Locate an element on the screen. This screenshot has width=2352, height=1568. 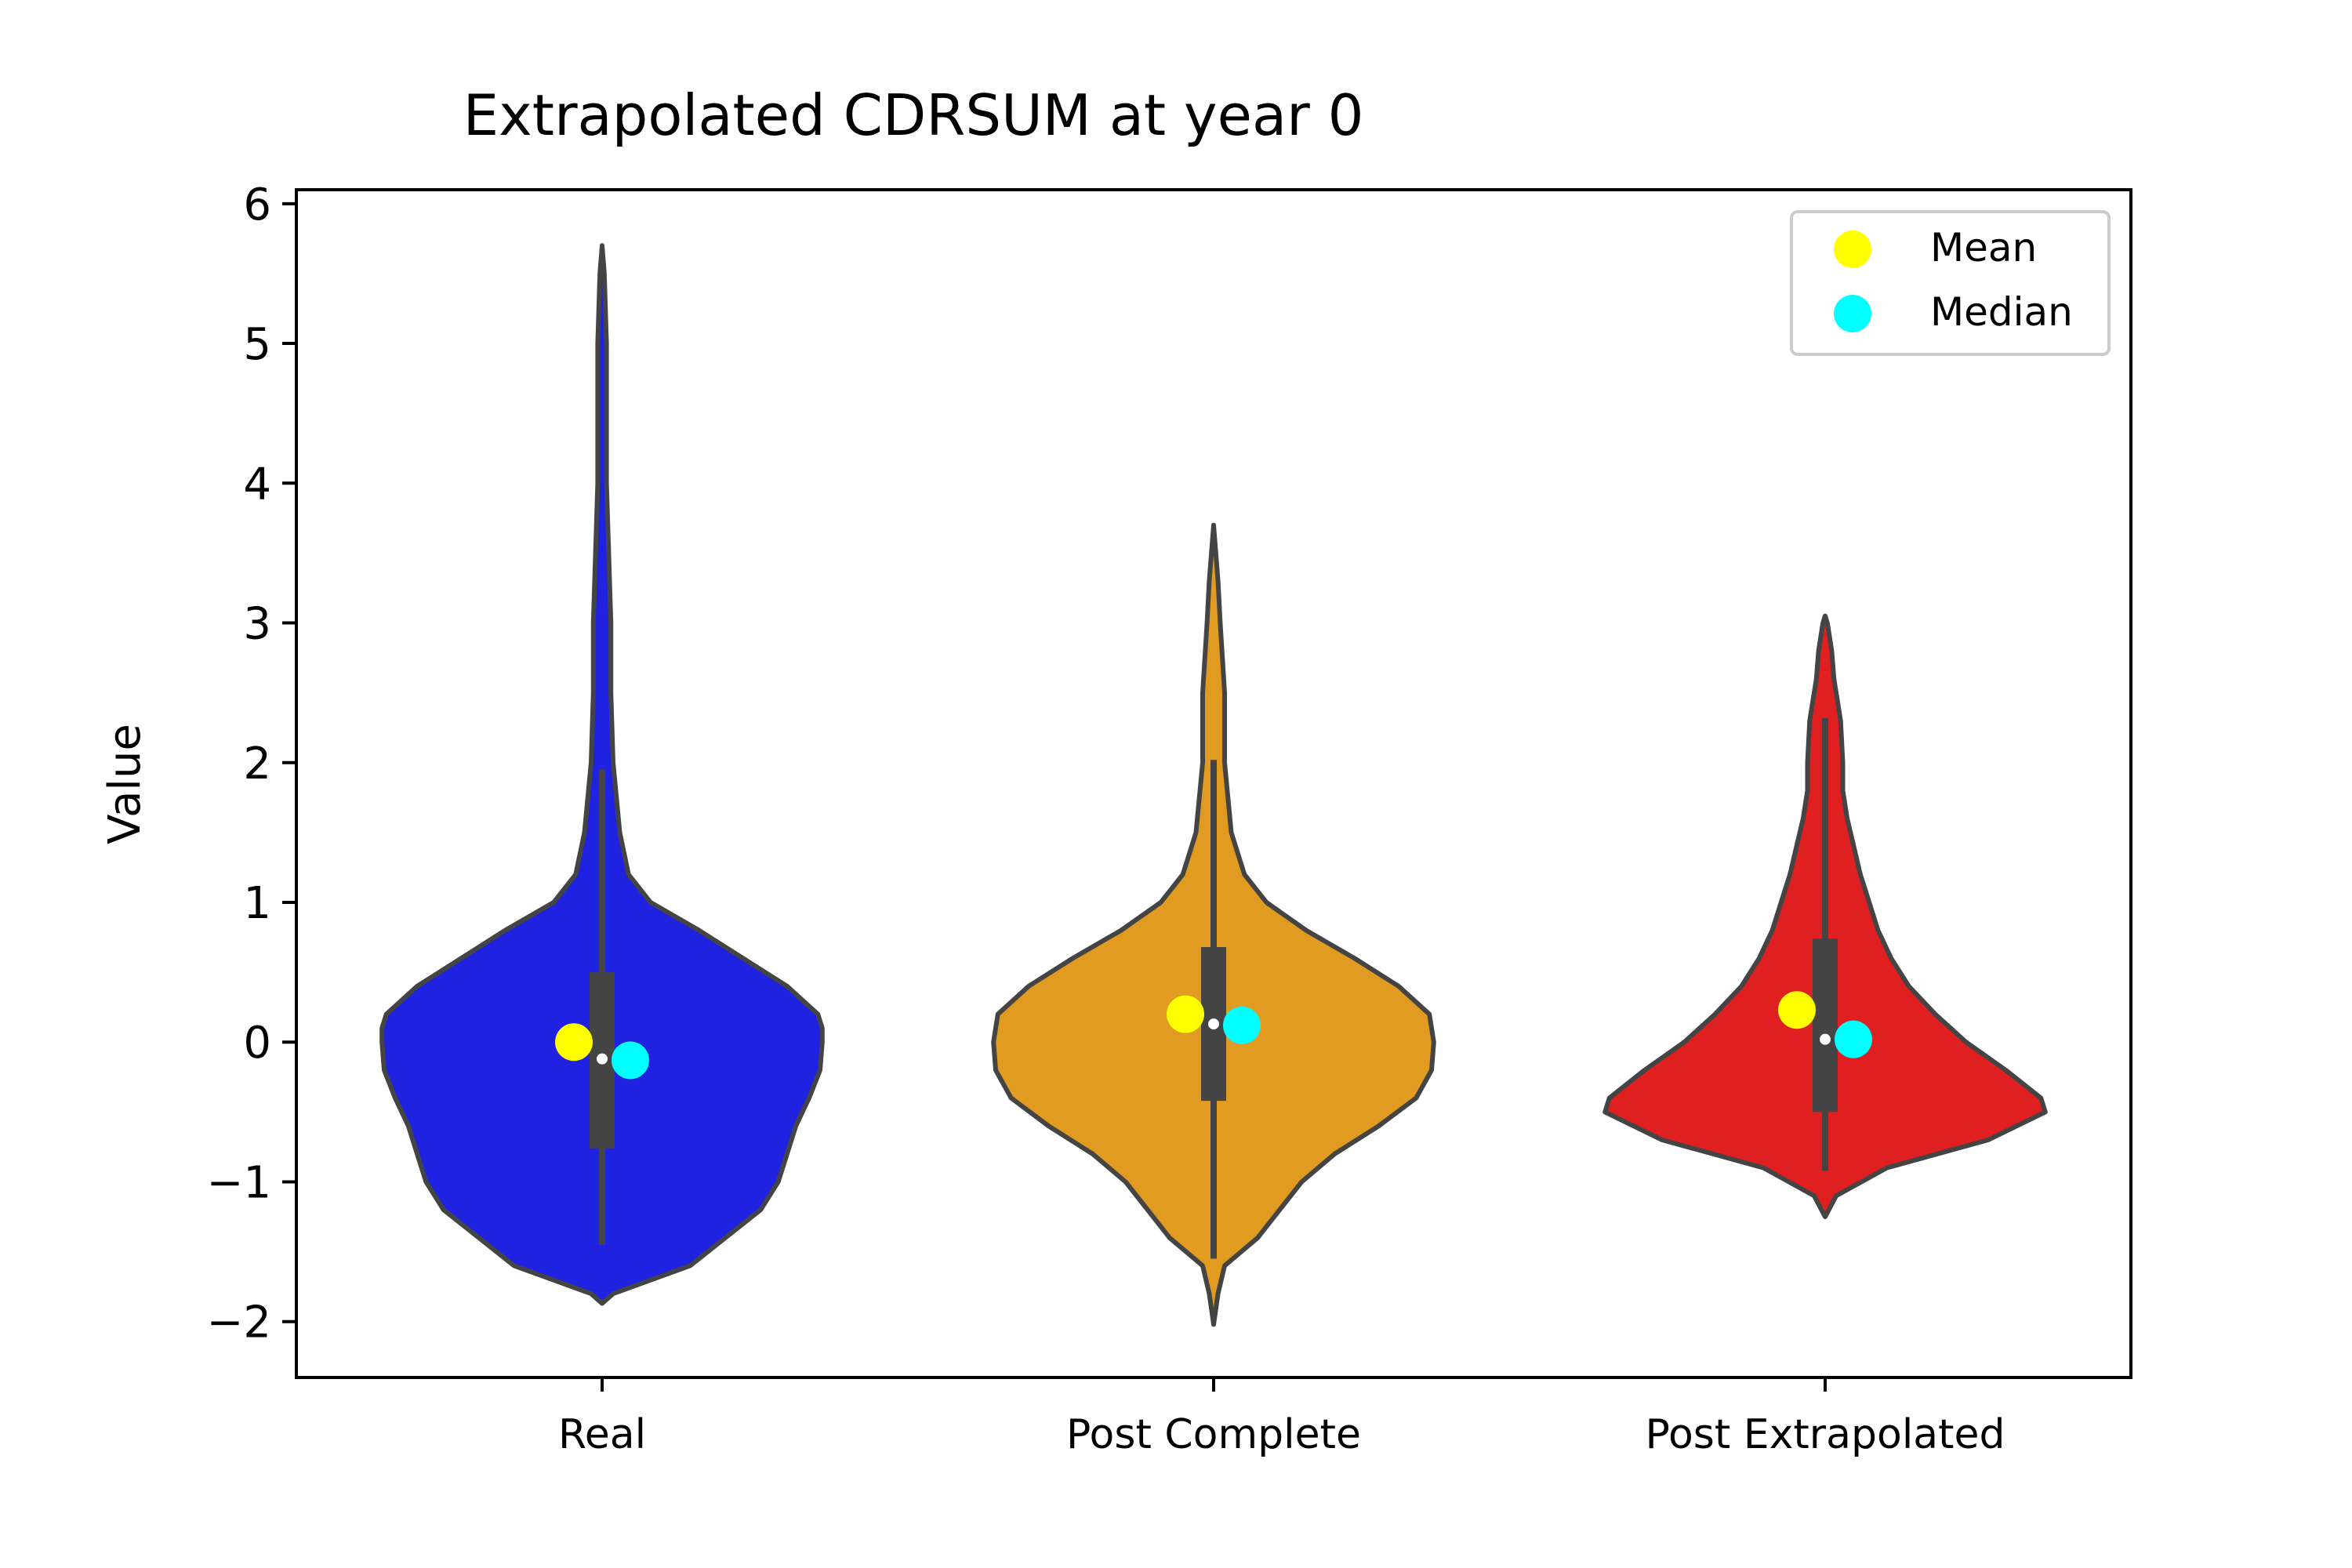
chart-title: Extrapolated CDRSUM at year 0 is located at coordinates (913, 115).